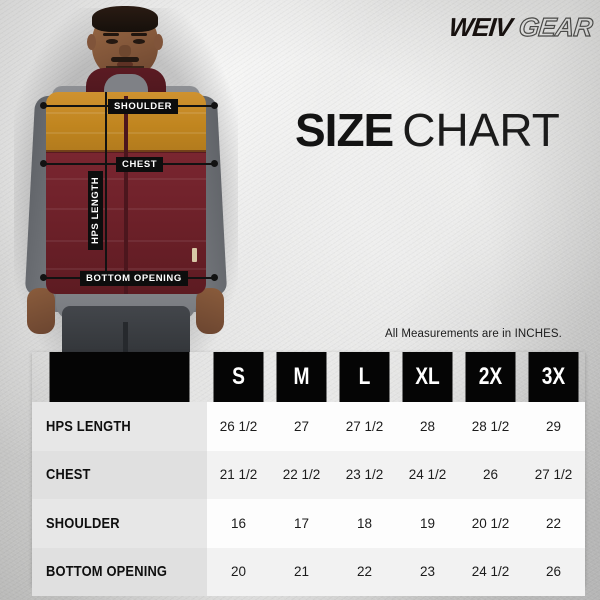 The height and width of the screenshot is (600, 600). Describe the element at coordinates (210, 311) in the screenshot. I see `model-hand-right` at that location.